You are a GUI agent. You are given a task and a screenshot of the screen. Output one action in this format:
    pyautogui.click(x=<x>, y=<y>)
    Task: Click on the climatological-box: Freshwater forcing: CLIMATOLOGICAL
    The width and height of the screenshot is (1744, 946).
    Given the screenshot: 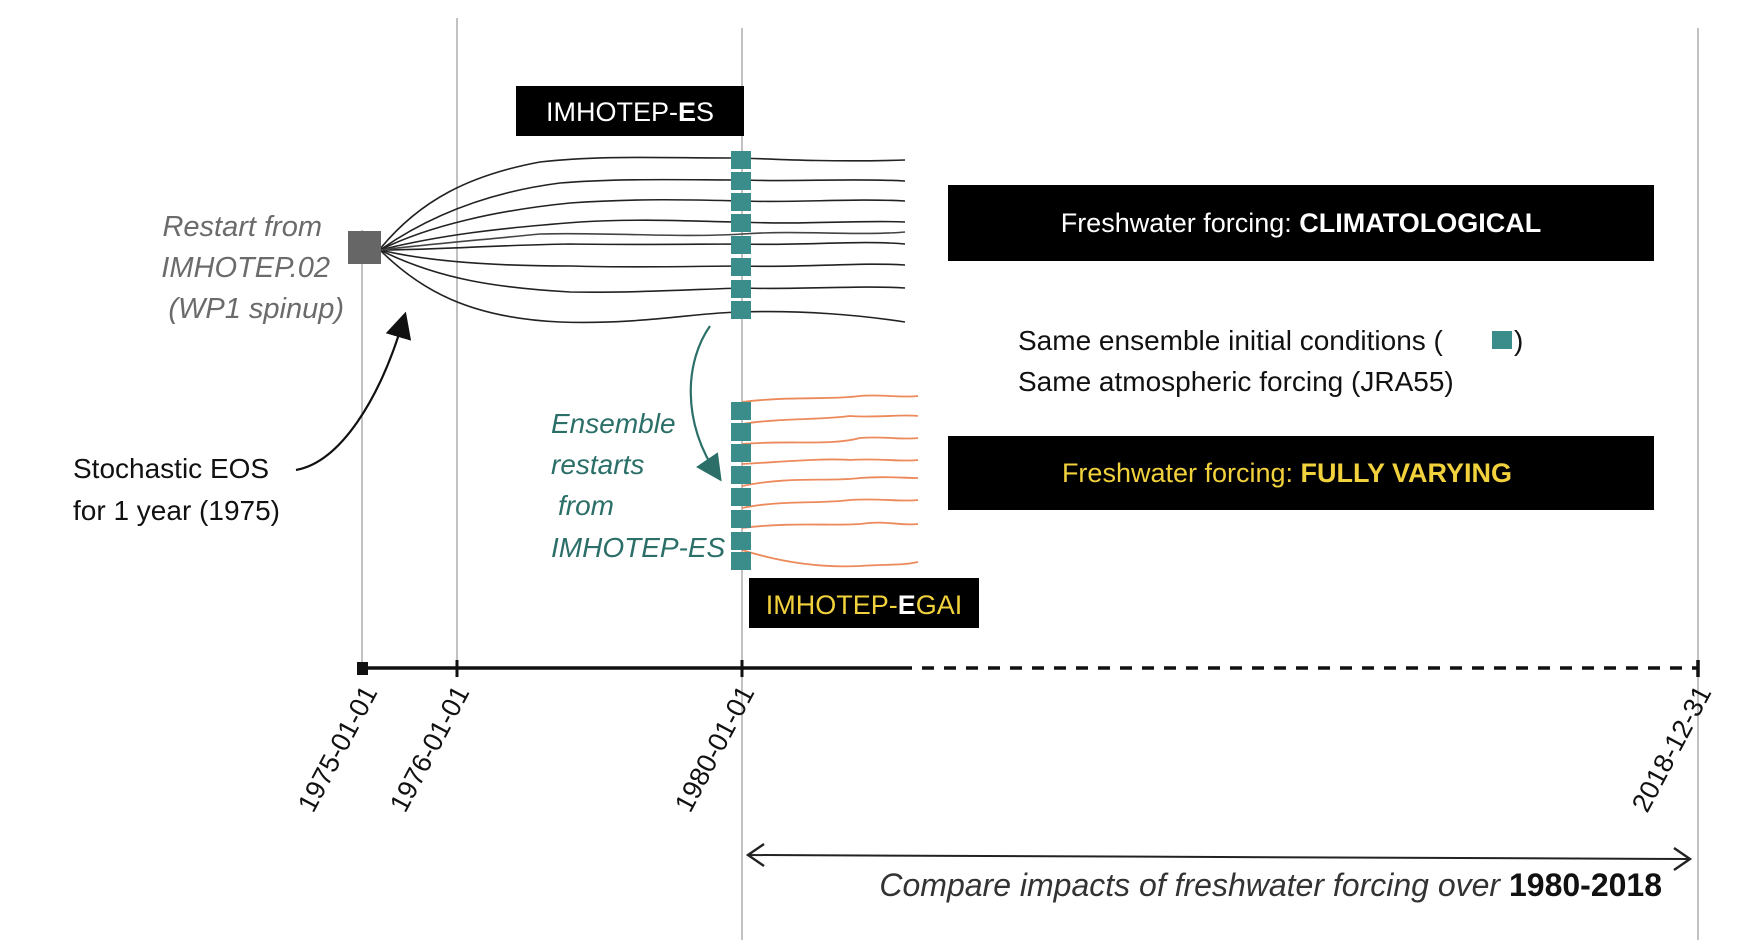 What is the action you would take?
    pyautogui.click(x=1301, y=223)
    